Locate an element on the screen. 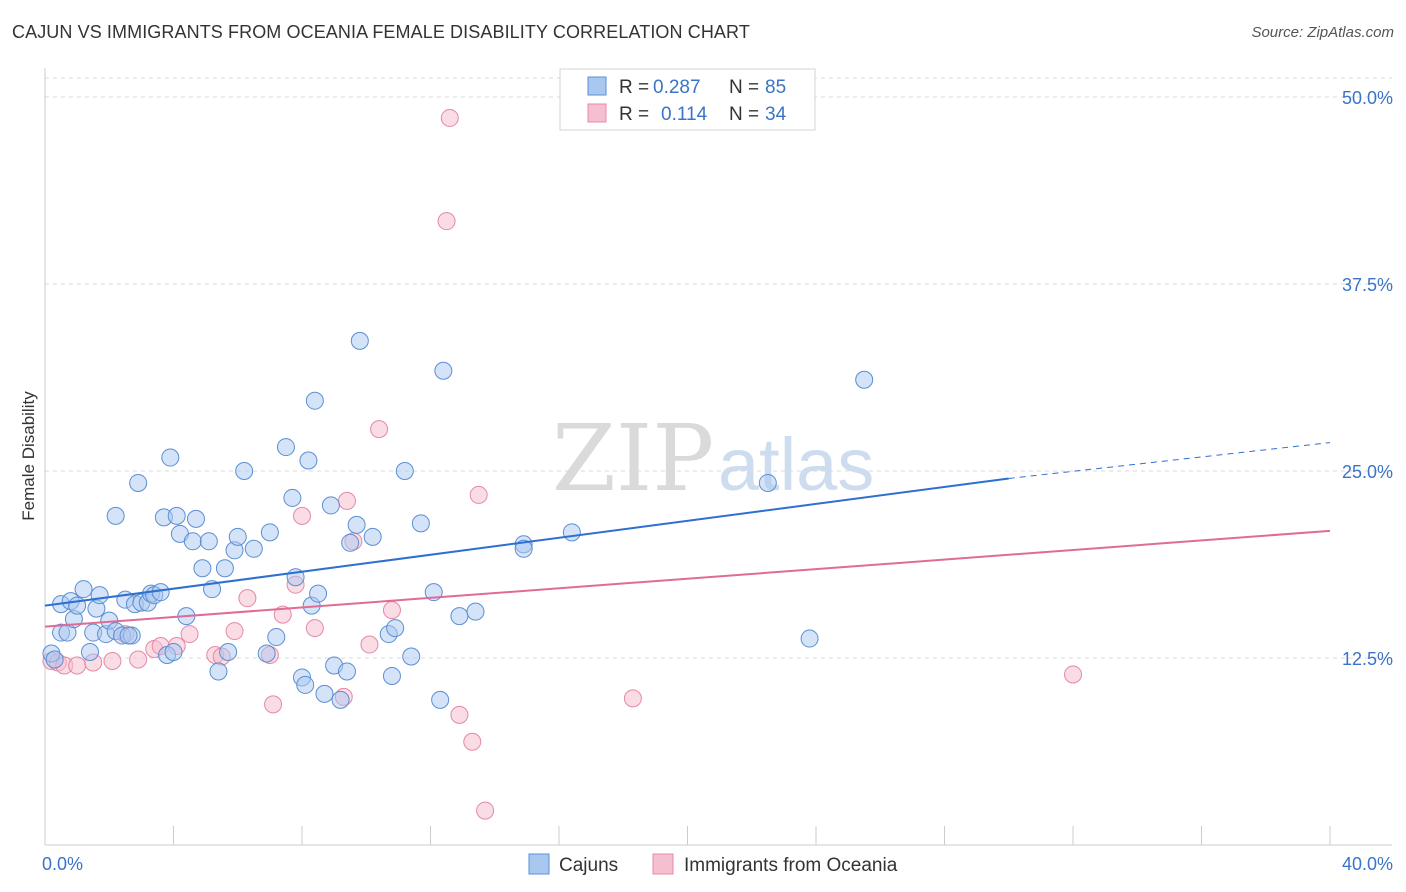 Image resolution: width=1406 pixels, height=892 pixels. watermark: ZIP atlas is located at coordinates (713, 458).